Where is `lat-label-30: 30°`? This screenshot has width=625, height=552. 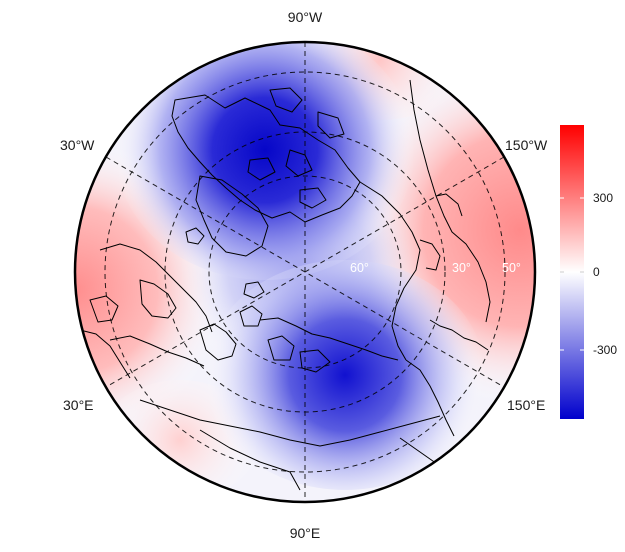 lat-label-30: 30° is located at coordinates (461, 268).